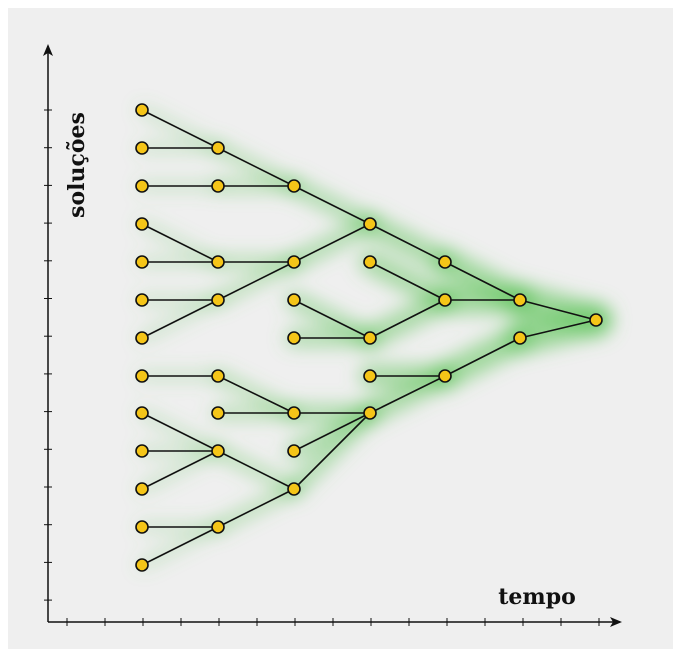 The width and height of the screenshot is (681, 657). What do you see at coordinates (77, 165) in the screenshot?
I see `y-axis-label: soluções` at bounding box center [77, 165].